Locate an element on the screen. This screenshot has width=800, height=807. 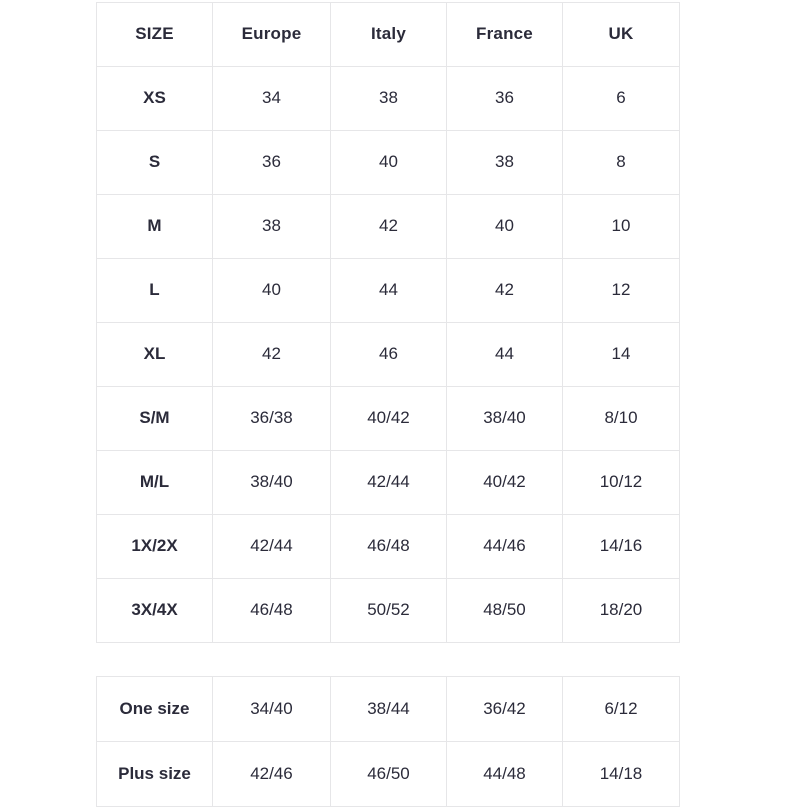
size-label: 3X/4X is located at coordinates (154, 610).